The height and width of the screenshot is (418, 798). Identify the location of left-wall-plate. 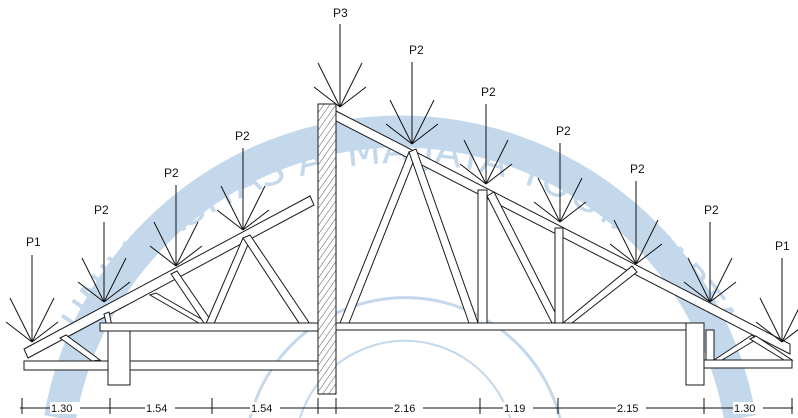
(209, 327).